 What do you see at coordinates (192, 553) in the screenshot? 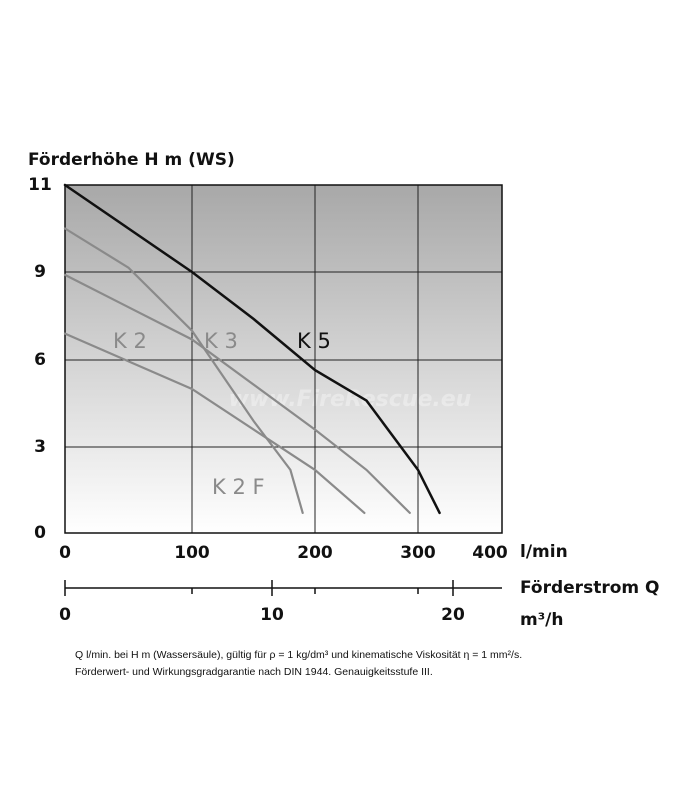
I see `x-tick-label: 100` at bounding box center [192, 553].